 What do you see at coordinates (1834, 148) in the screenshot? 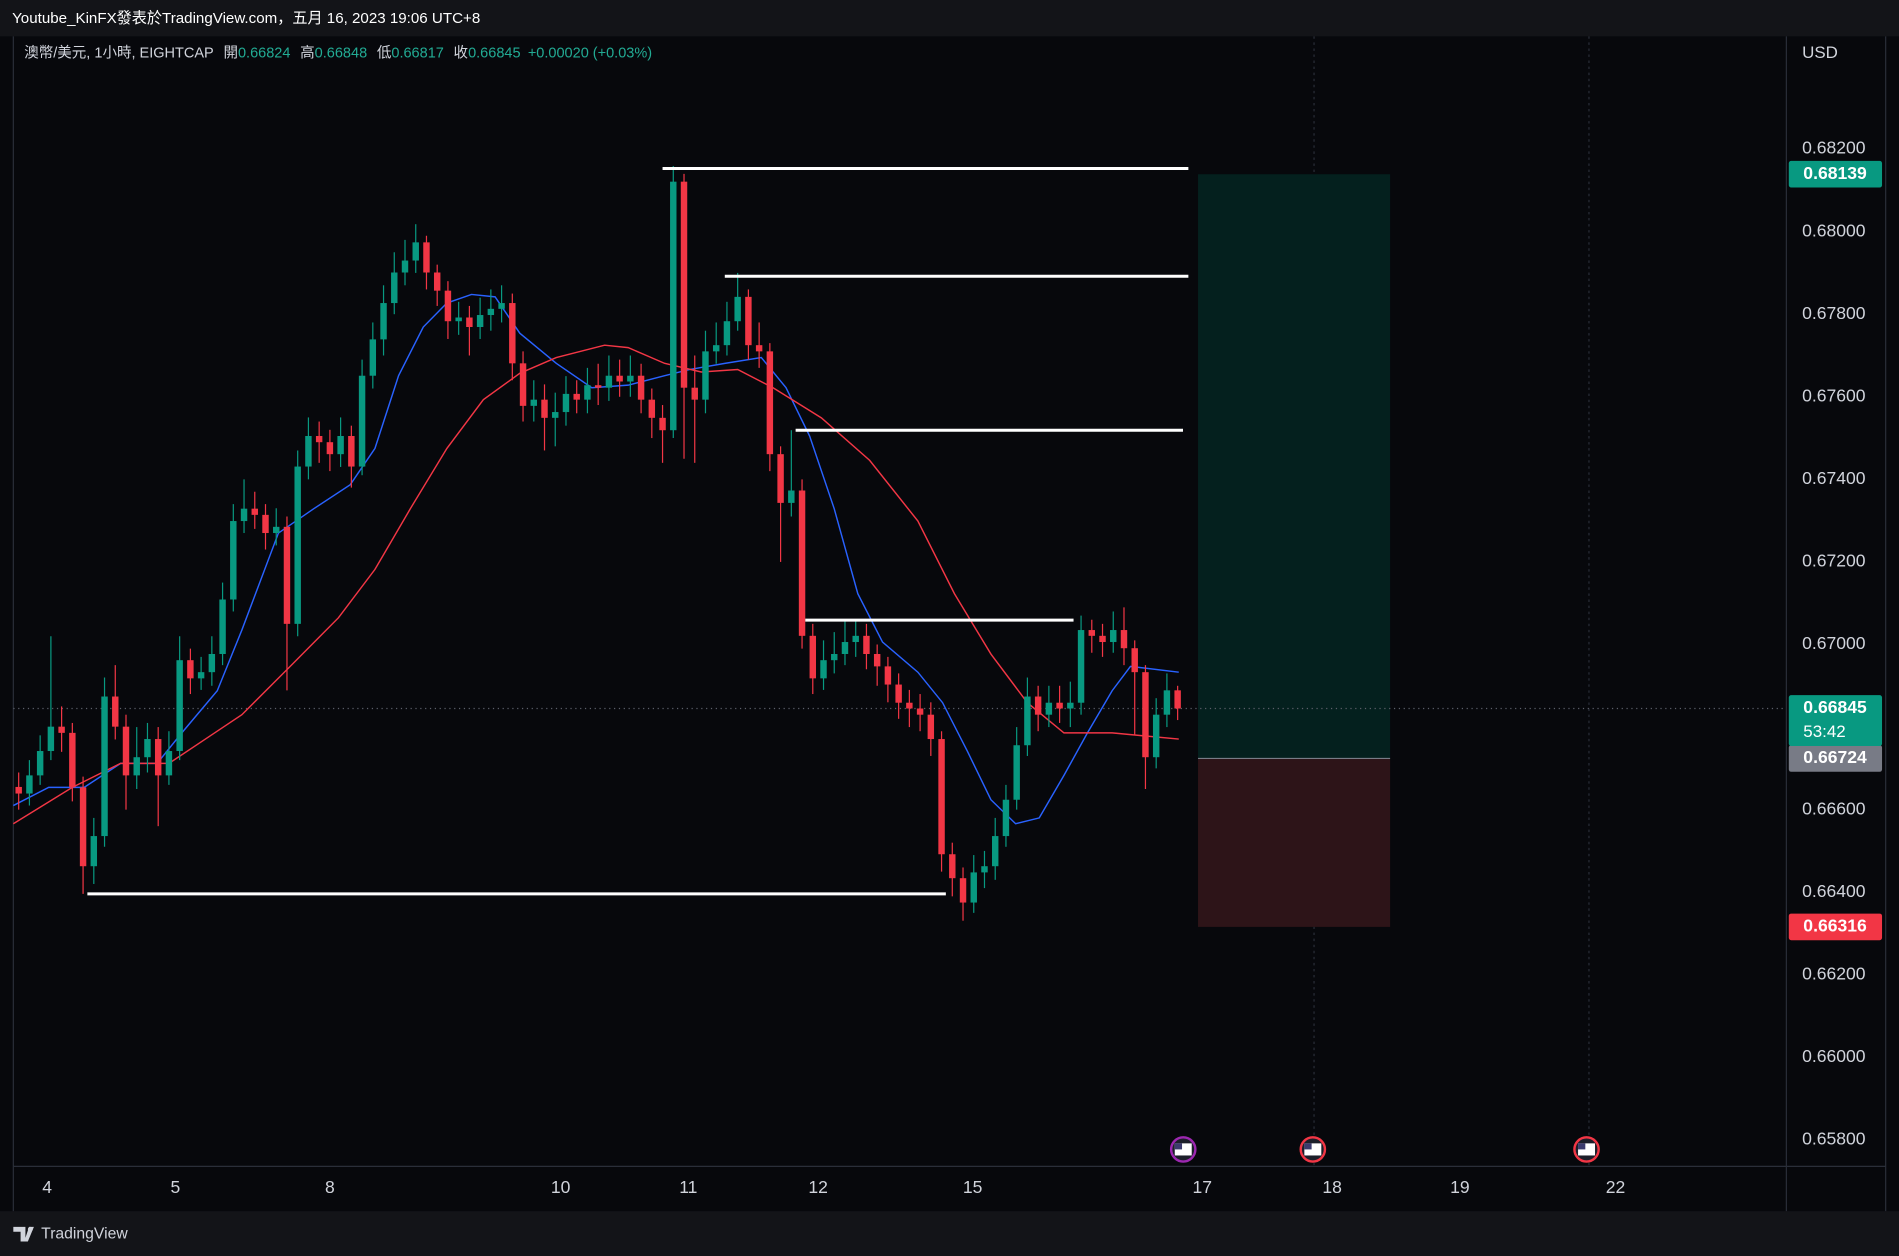
I see `y-tick-label: 0.68200` at bounding box center [1834, 148].